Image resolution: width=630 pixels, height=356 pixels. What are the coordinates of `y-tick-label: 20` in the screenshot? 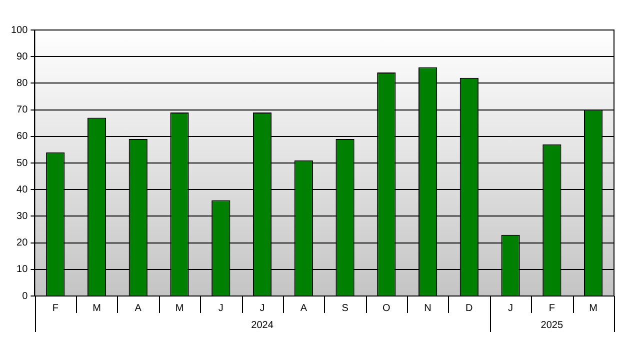 It's located at (22, 243).